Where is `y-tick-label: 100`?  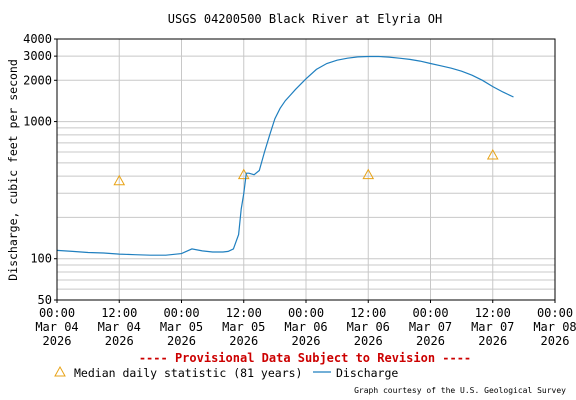 y-tick-label: 100 is located at coordinates (41, 259).